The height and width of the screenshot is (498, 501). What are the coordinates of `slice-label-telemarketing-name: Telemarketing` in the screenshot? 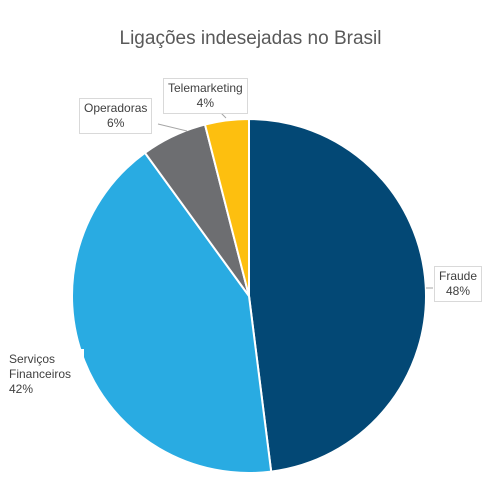 It's located at (205, 88).